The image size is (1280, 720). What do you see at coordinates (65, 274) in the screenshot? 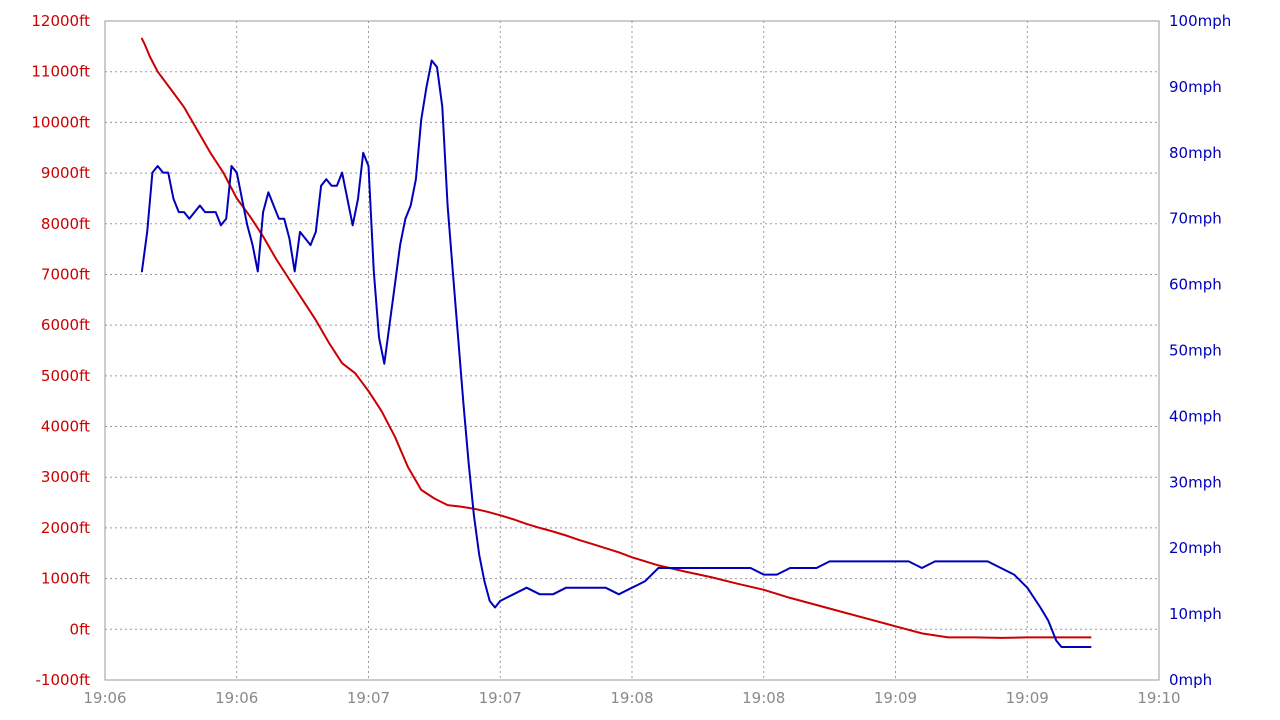
I see `y-left-tick-label: 7000ft` at bounding box center [65, 274].